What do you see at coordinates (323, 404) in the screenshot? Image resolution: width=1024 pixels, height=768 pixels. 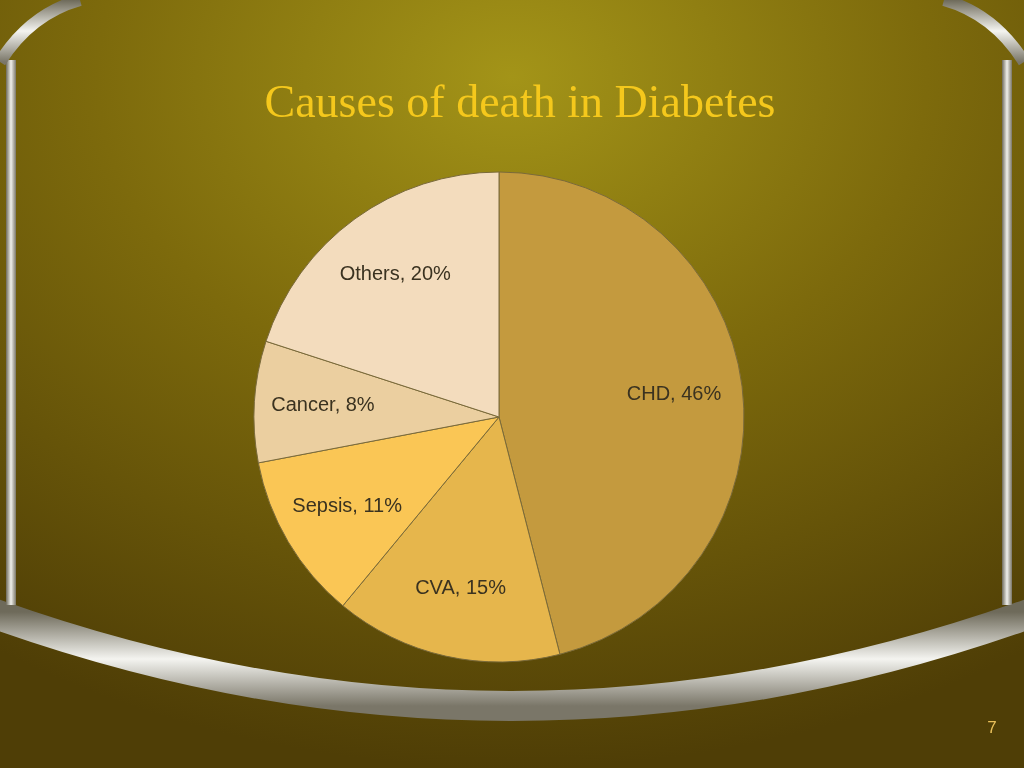 I see `slice-label: Cancer, 8%` at bounding box center [323, 404].